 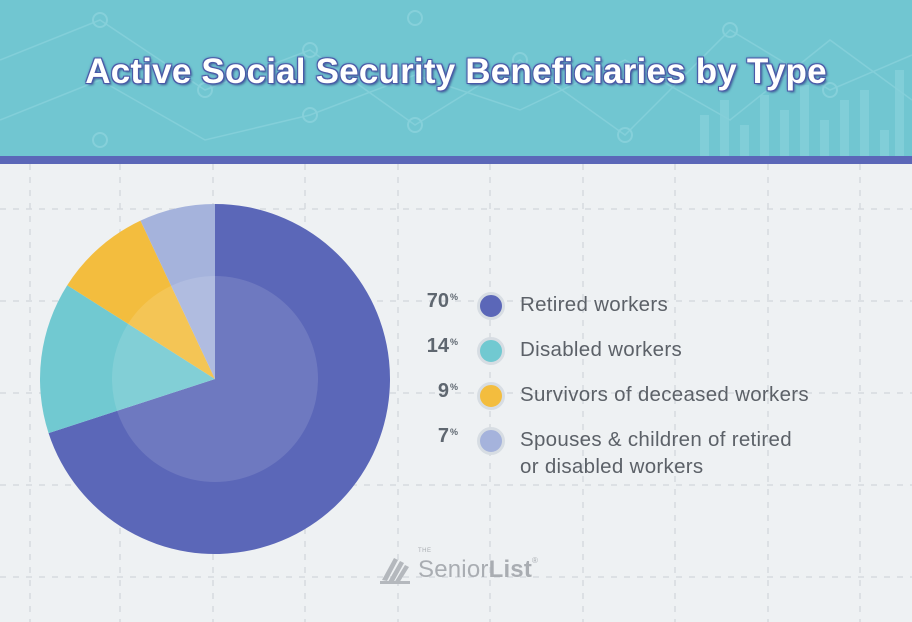 I want to click on book-logo-icon, so click(x=395, y=571).